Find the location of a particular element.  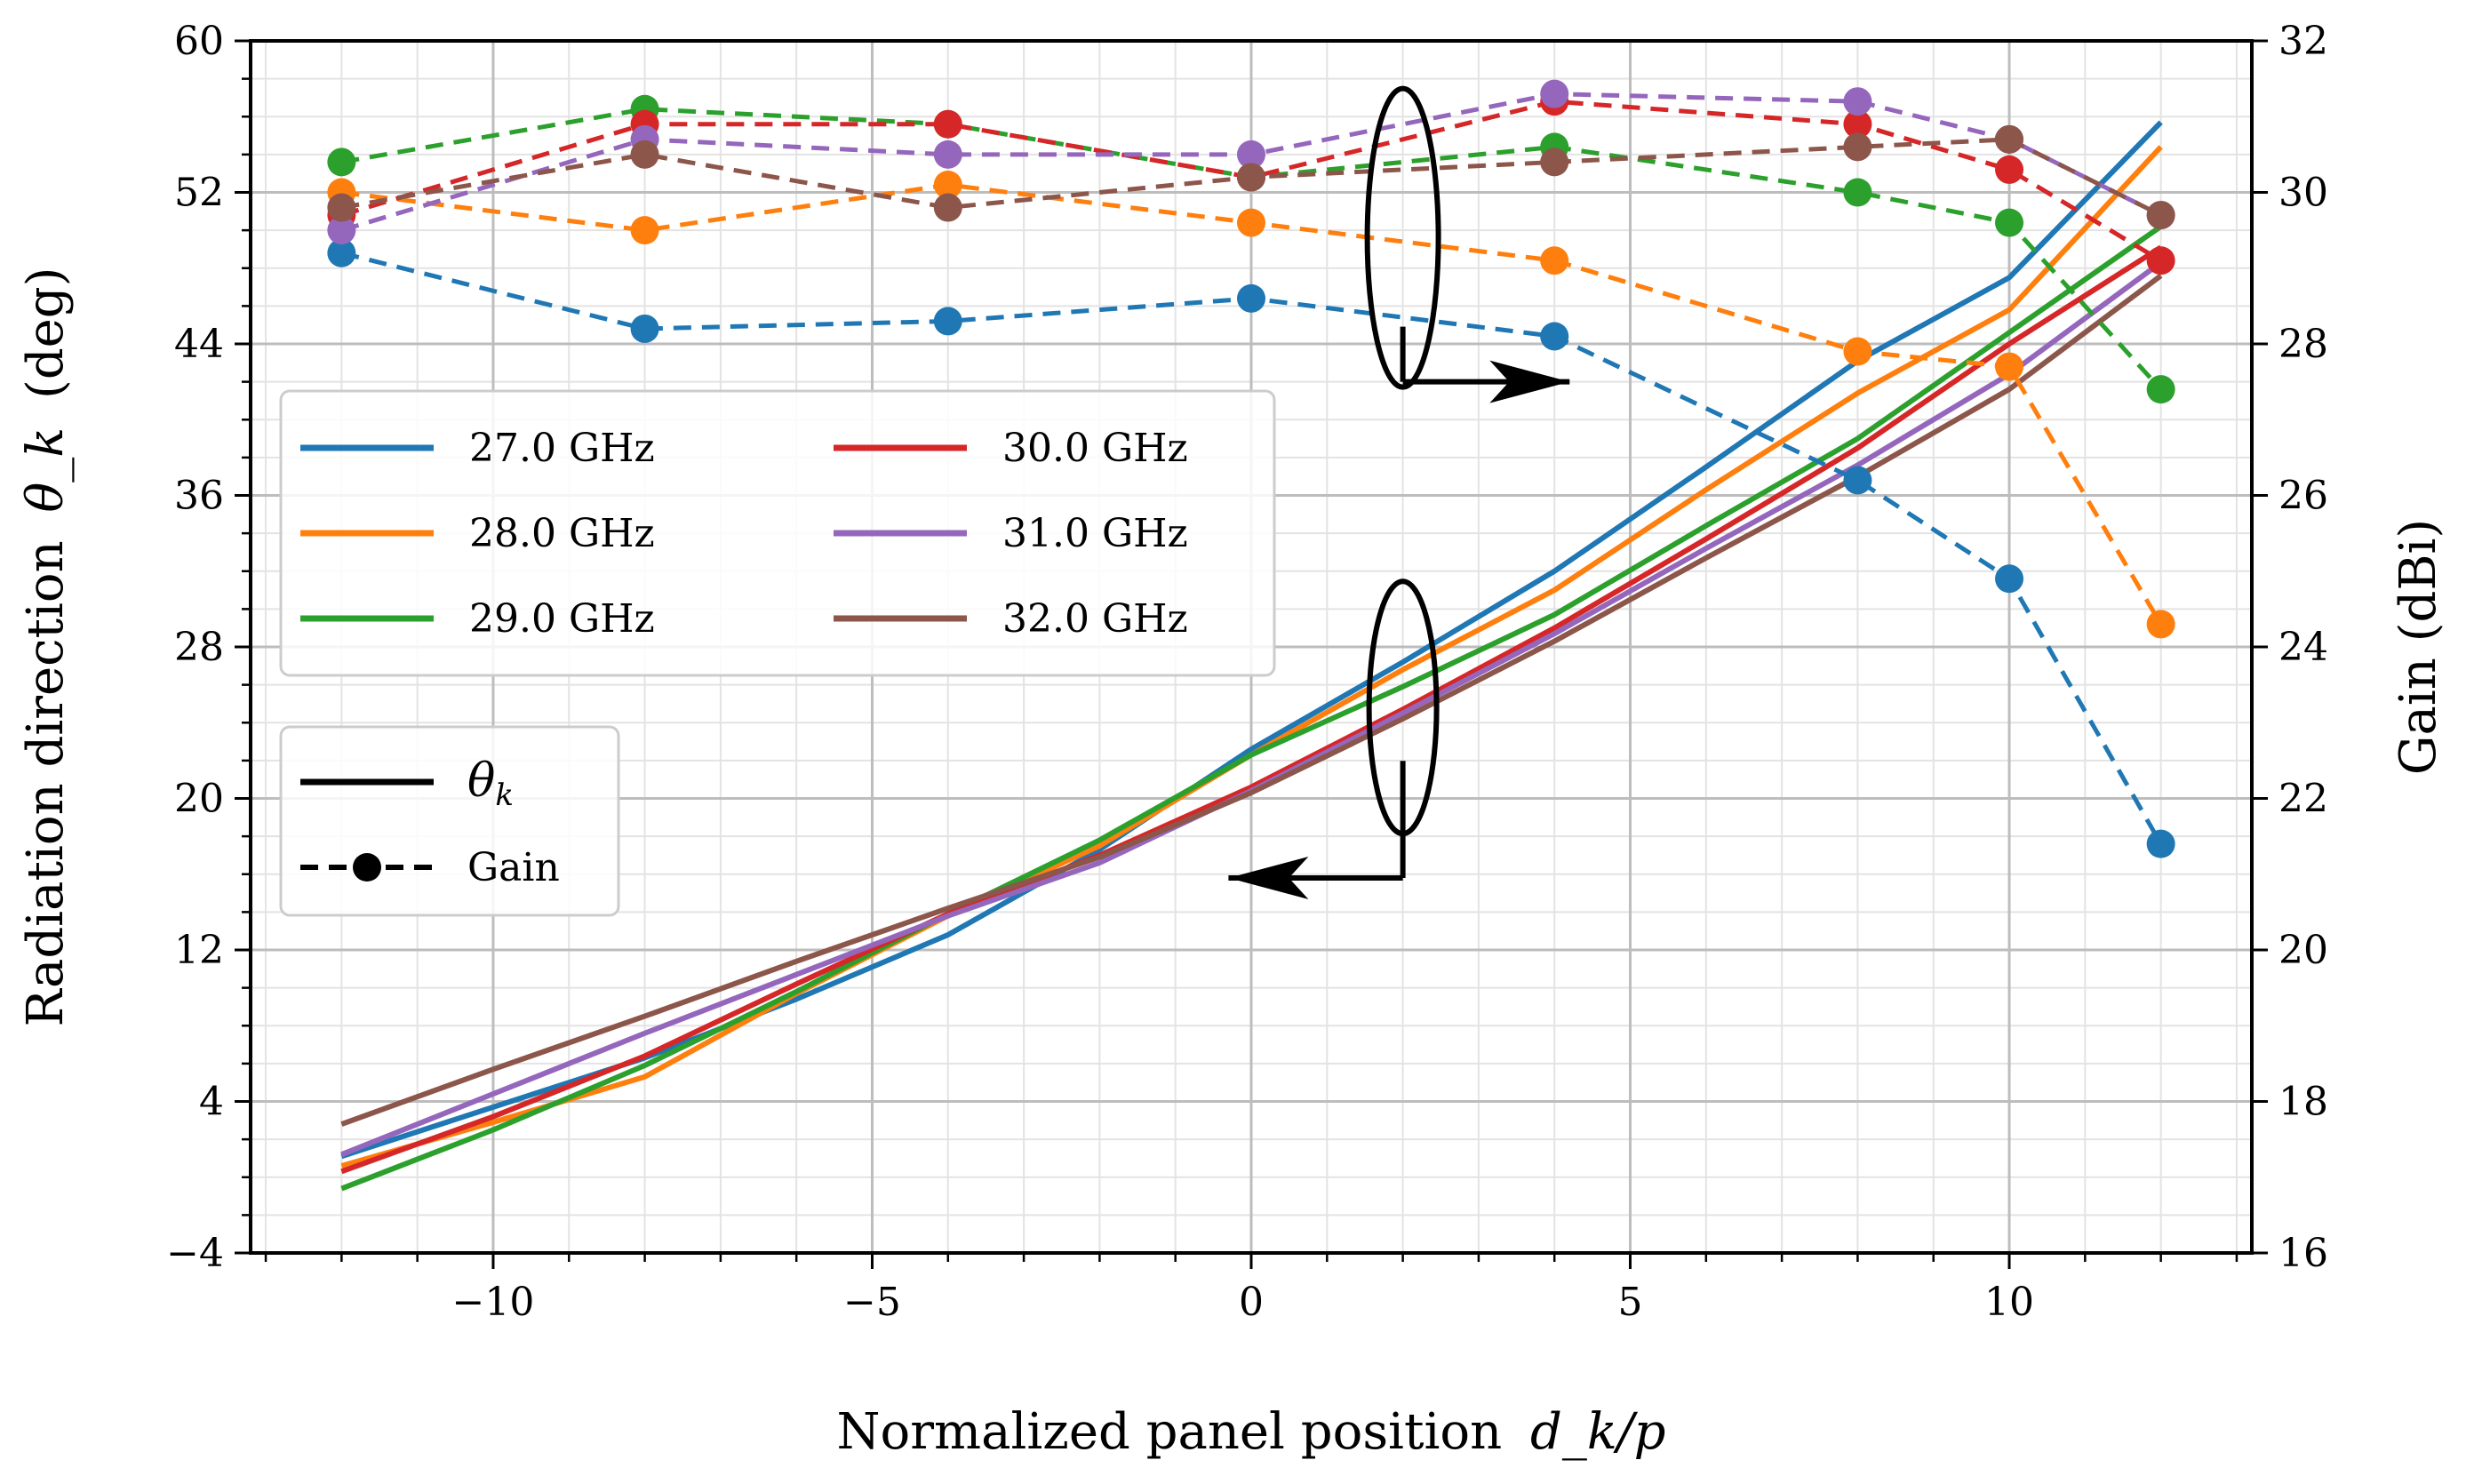

gain-line-32-0-ghz is located at coordinates (1251, 177).